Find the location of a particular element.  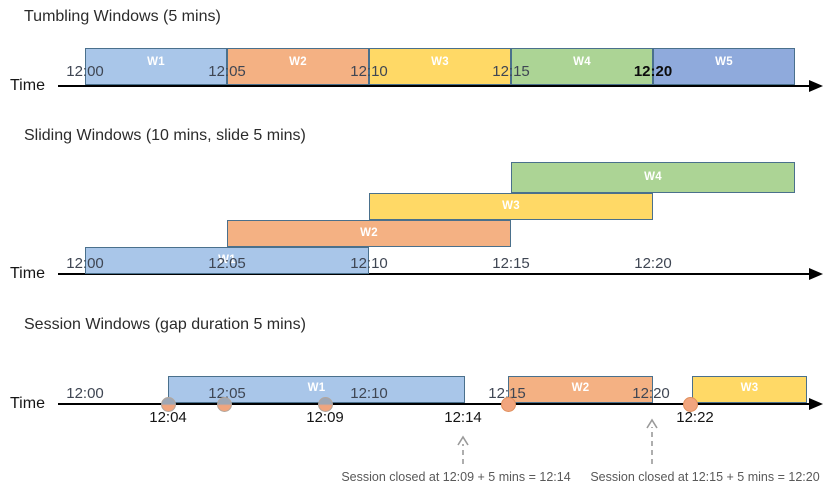

section-title-tumbling: Tumbling Windows (5 mins) is located at coordinates (122, 16).